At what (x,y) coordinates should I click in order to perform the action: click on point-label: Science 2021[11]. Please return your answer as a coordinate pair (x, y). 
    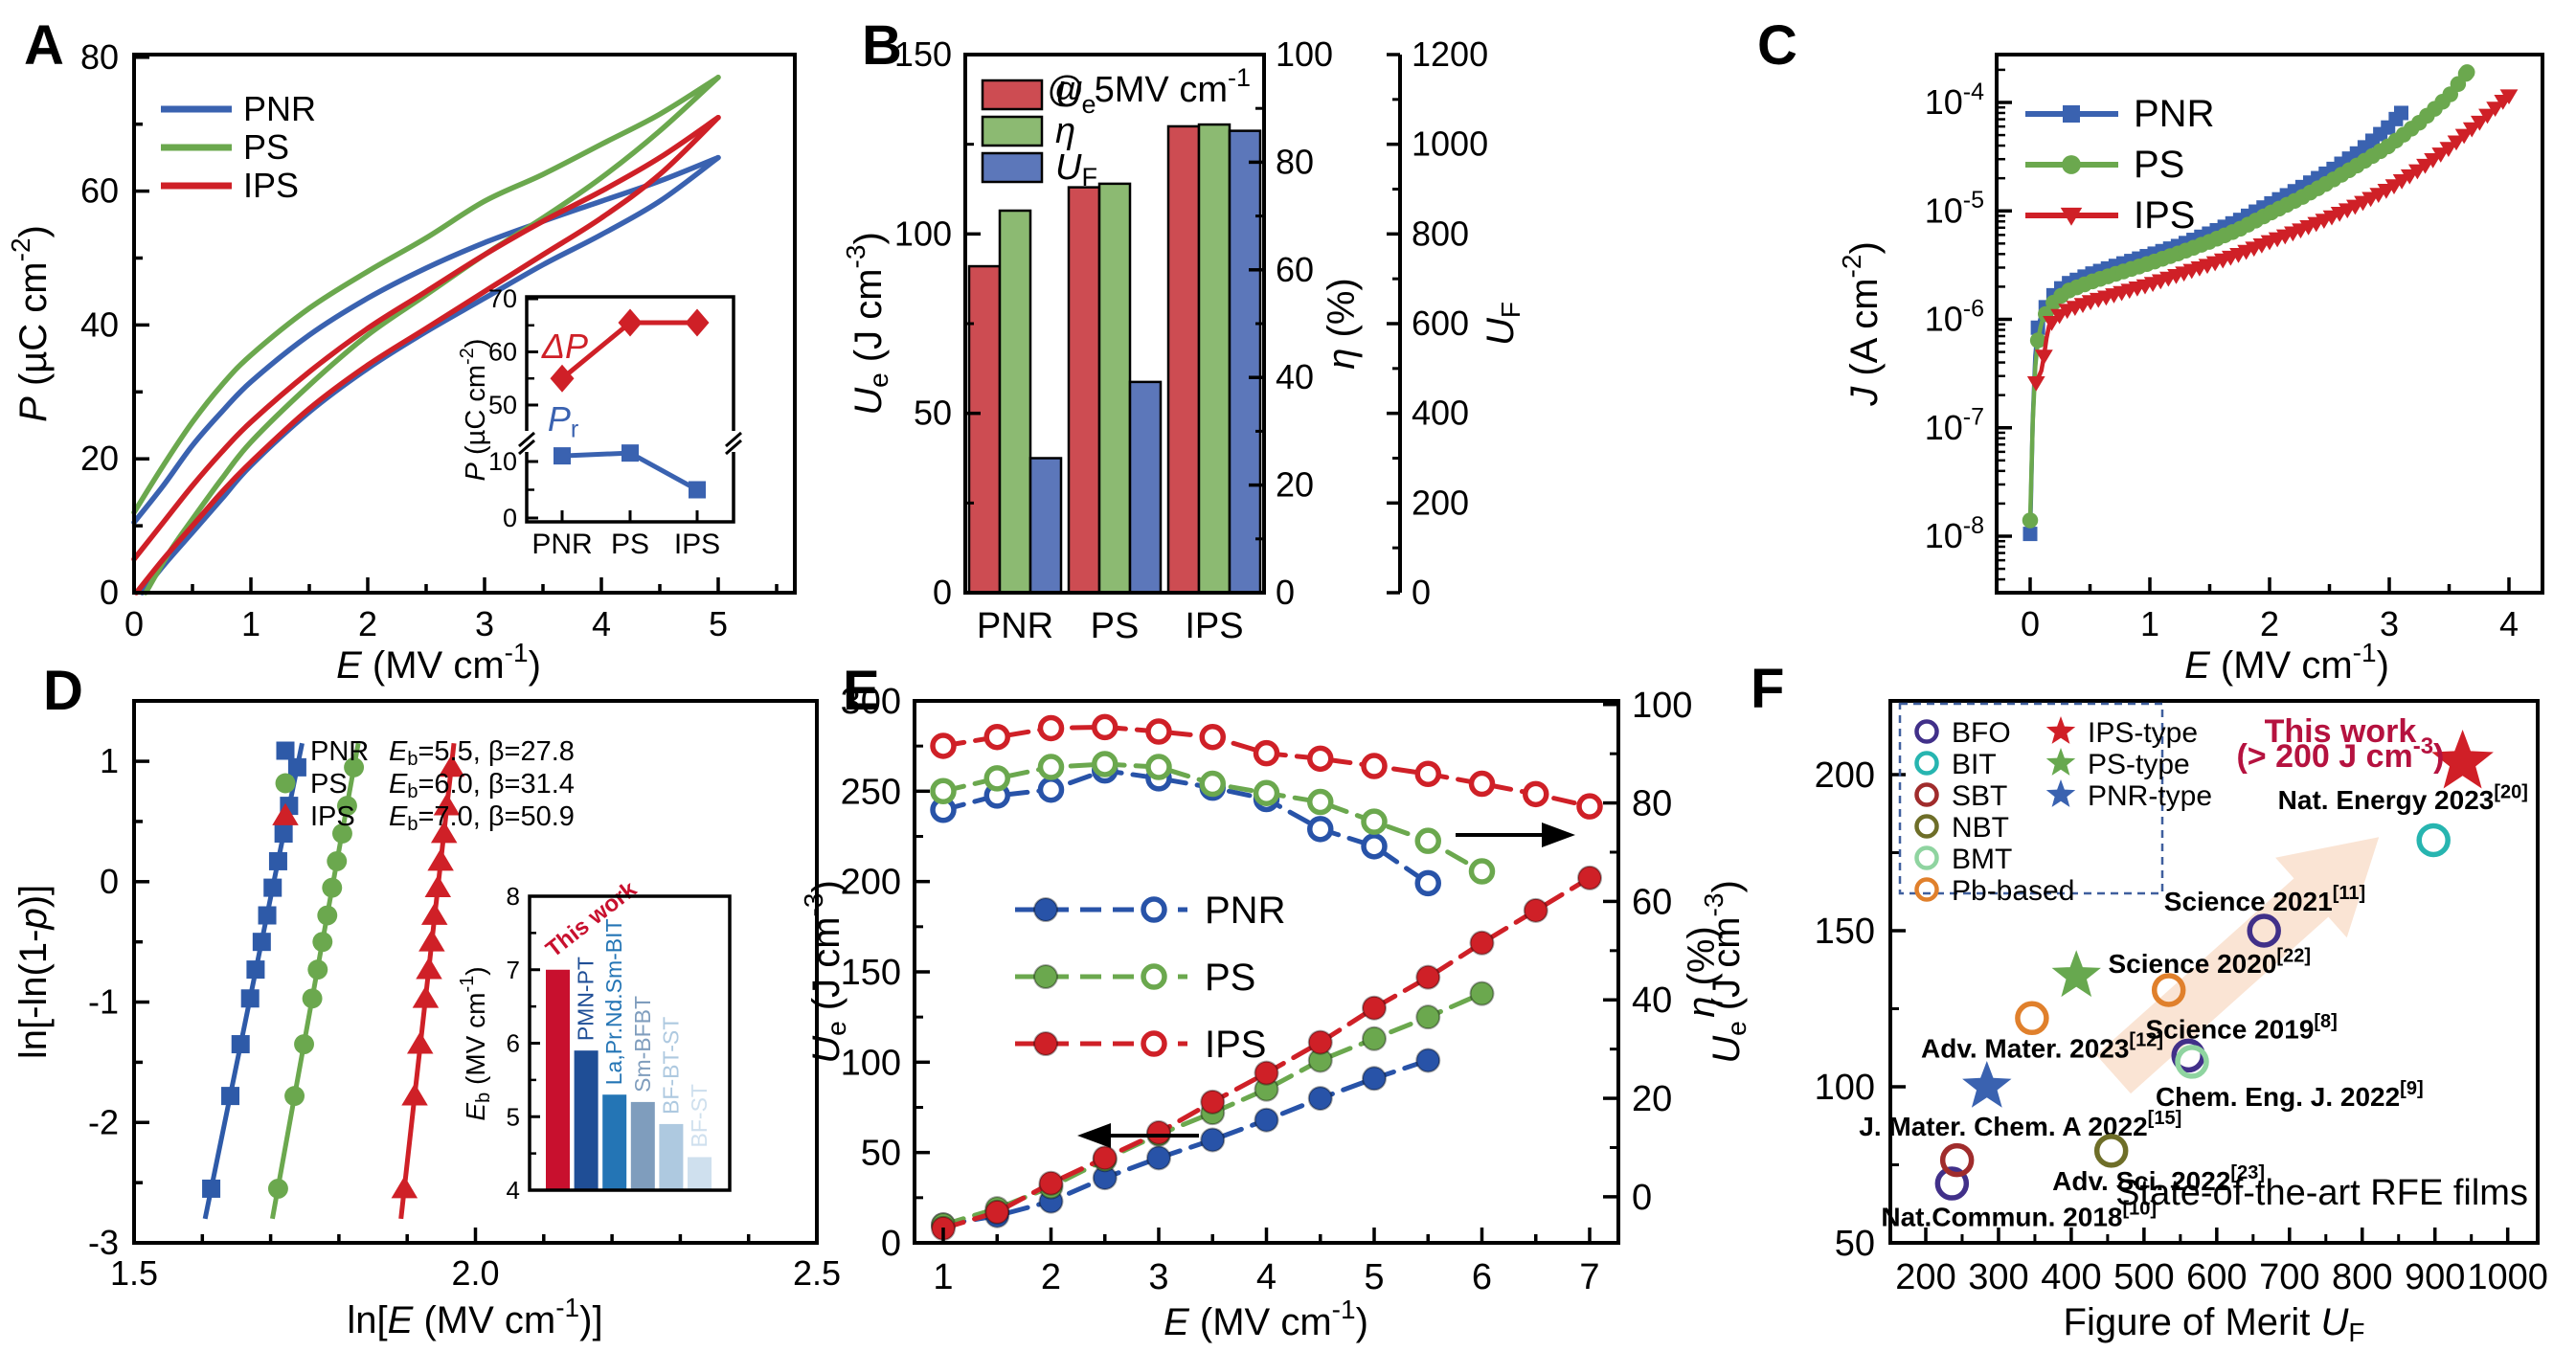
    Looking at the image, I should click on (2264, 899).